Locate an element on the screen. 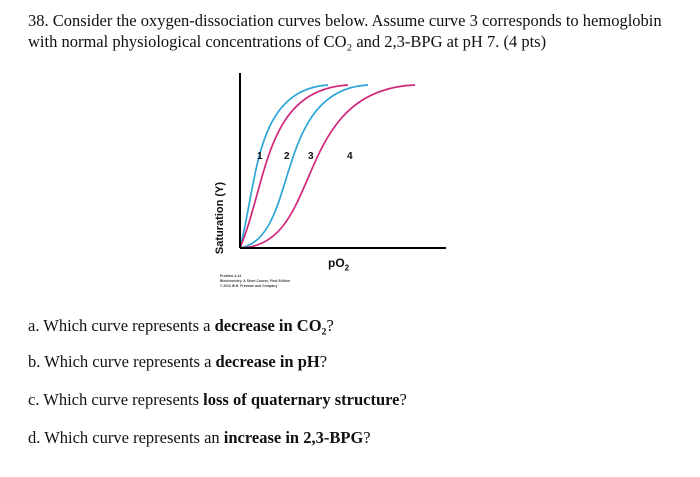 This screenshot has width=700, height=477. x-axis-label-main: pO is located at coordinates (336, 263).